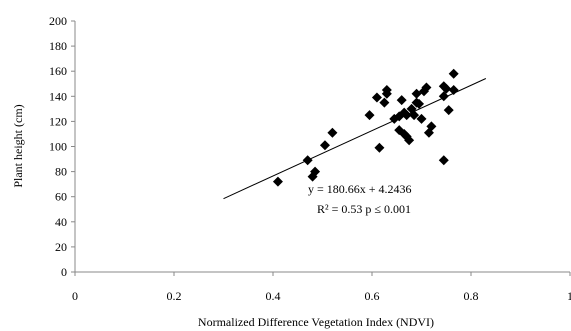  What do you see at coordinates (321, 287) in the screenshot?
I see `x-axis-ticks: 0 0.2 0.4 0.6 0.8 1` at bounding box center [321, 287].